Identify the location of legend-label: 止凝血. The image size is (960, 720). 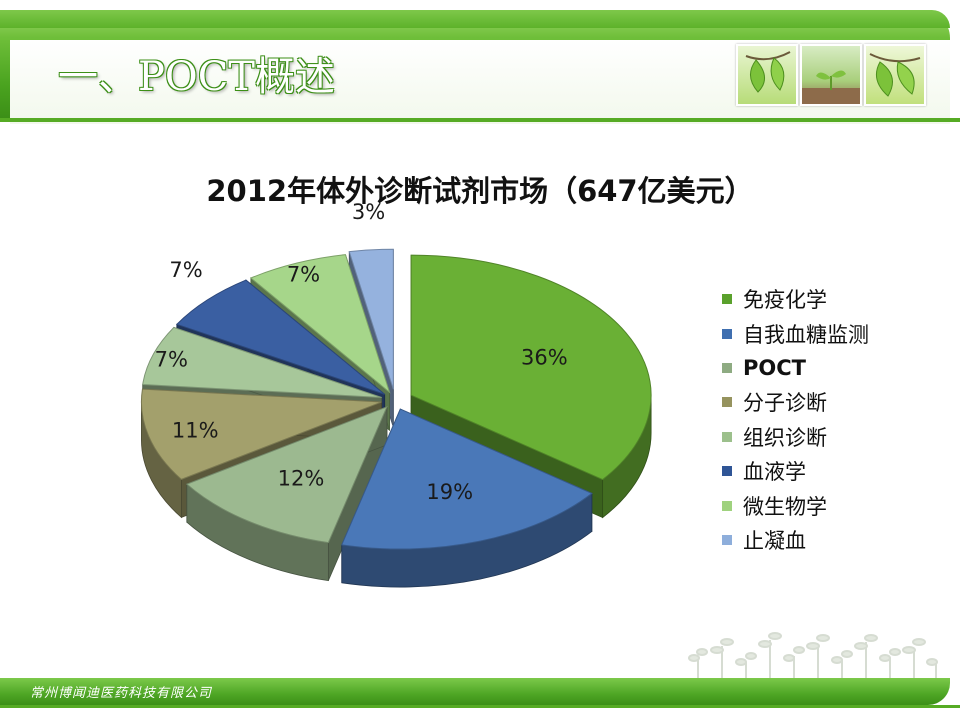
(774, 540).